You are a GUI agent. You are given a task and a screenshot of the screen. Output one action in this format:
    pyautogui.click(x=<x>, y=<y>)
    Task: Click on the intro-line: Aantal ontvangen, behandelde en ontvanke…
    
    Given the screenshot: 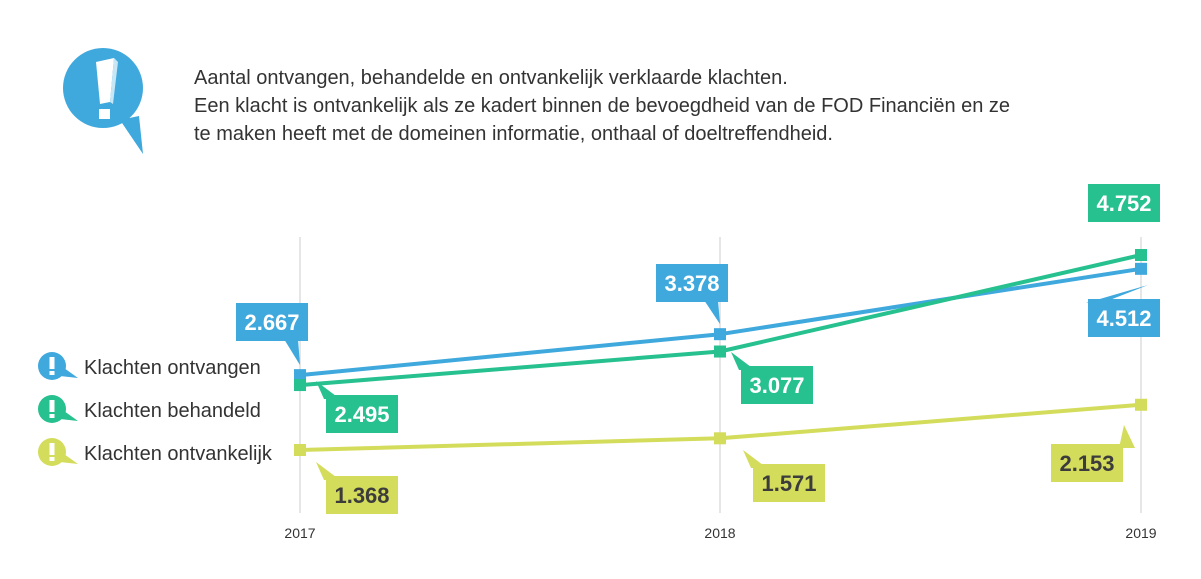 What is the action you would take?
    pyautogui.click(x=491, y=78)
    